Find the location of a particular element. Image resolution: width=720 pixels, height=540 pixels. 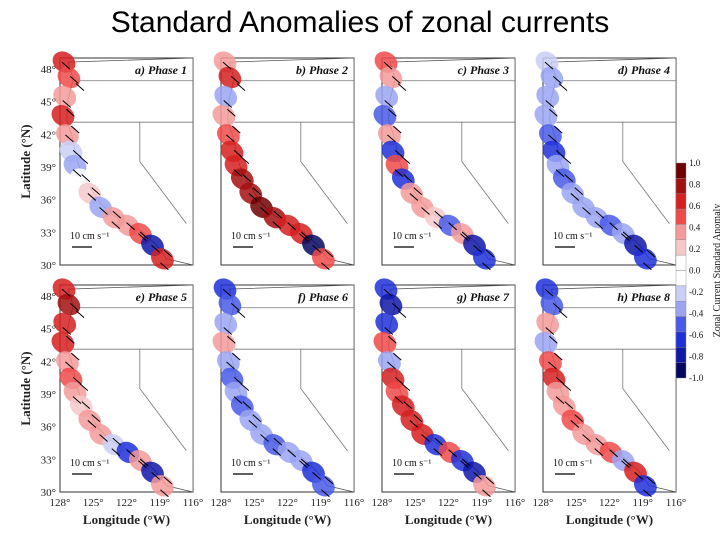

y-tick-label: 36° is located at coordinates (48, 428).